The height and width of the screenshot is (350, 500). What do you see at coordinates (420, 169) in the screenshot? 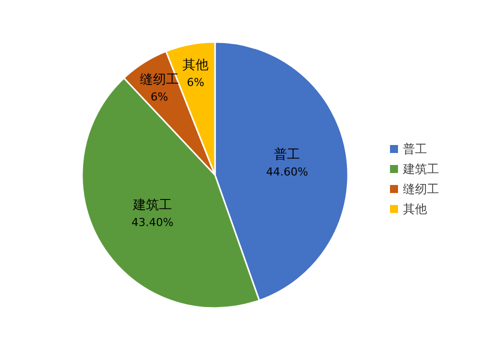
I see `legend-label: 建筑工` at bounding box center [420, 169].